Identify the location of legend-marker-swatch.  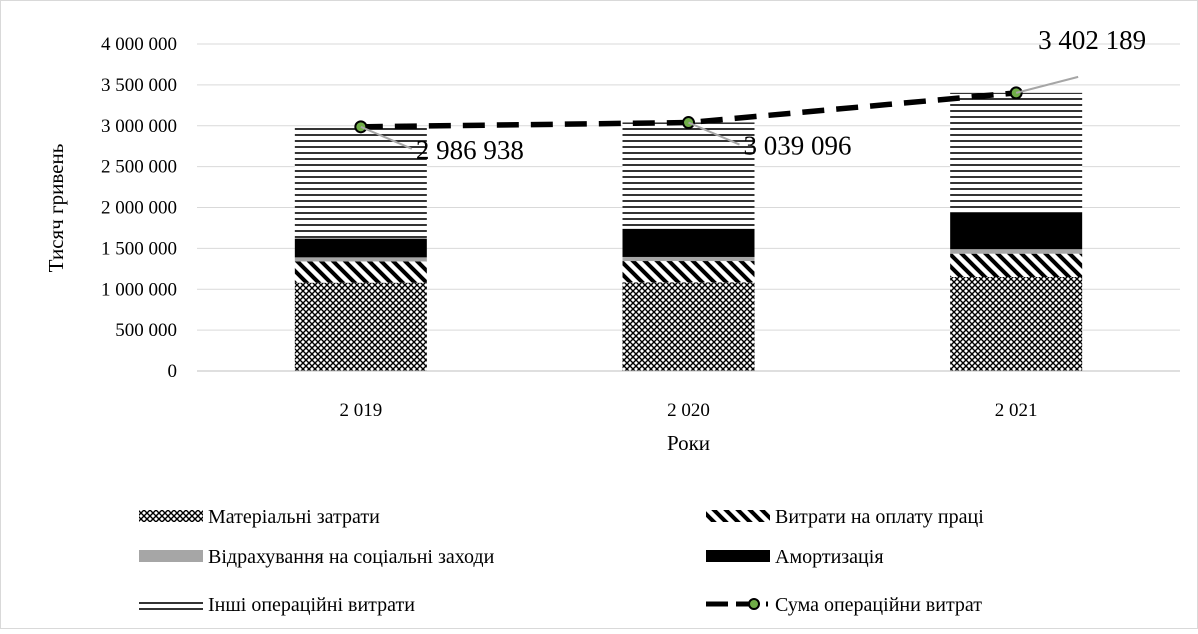
(754, 604).